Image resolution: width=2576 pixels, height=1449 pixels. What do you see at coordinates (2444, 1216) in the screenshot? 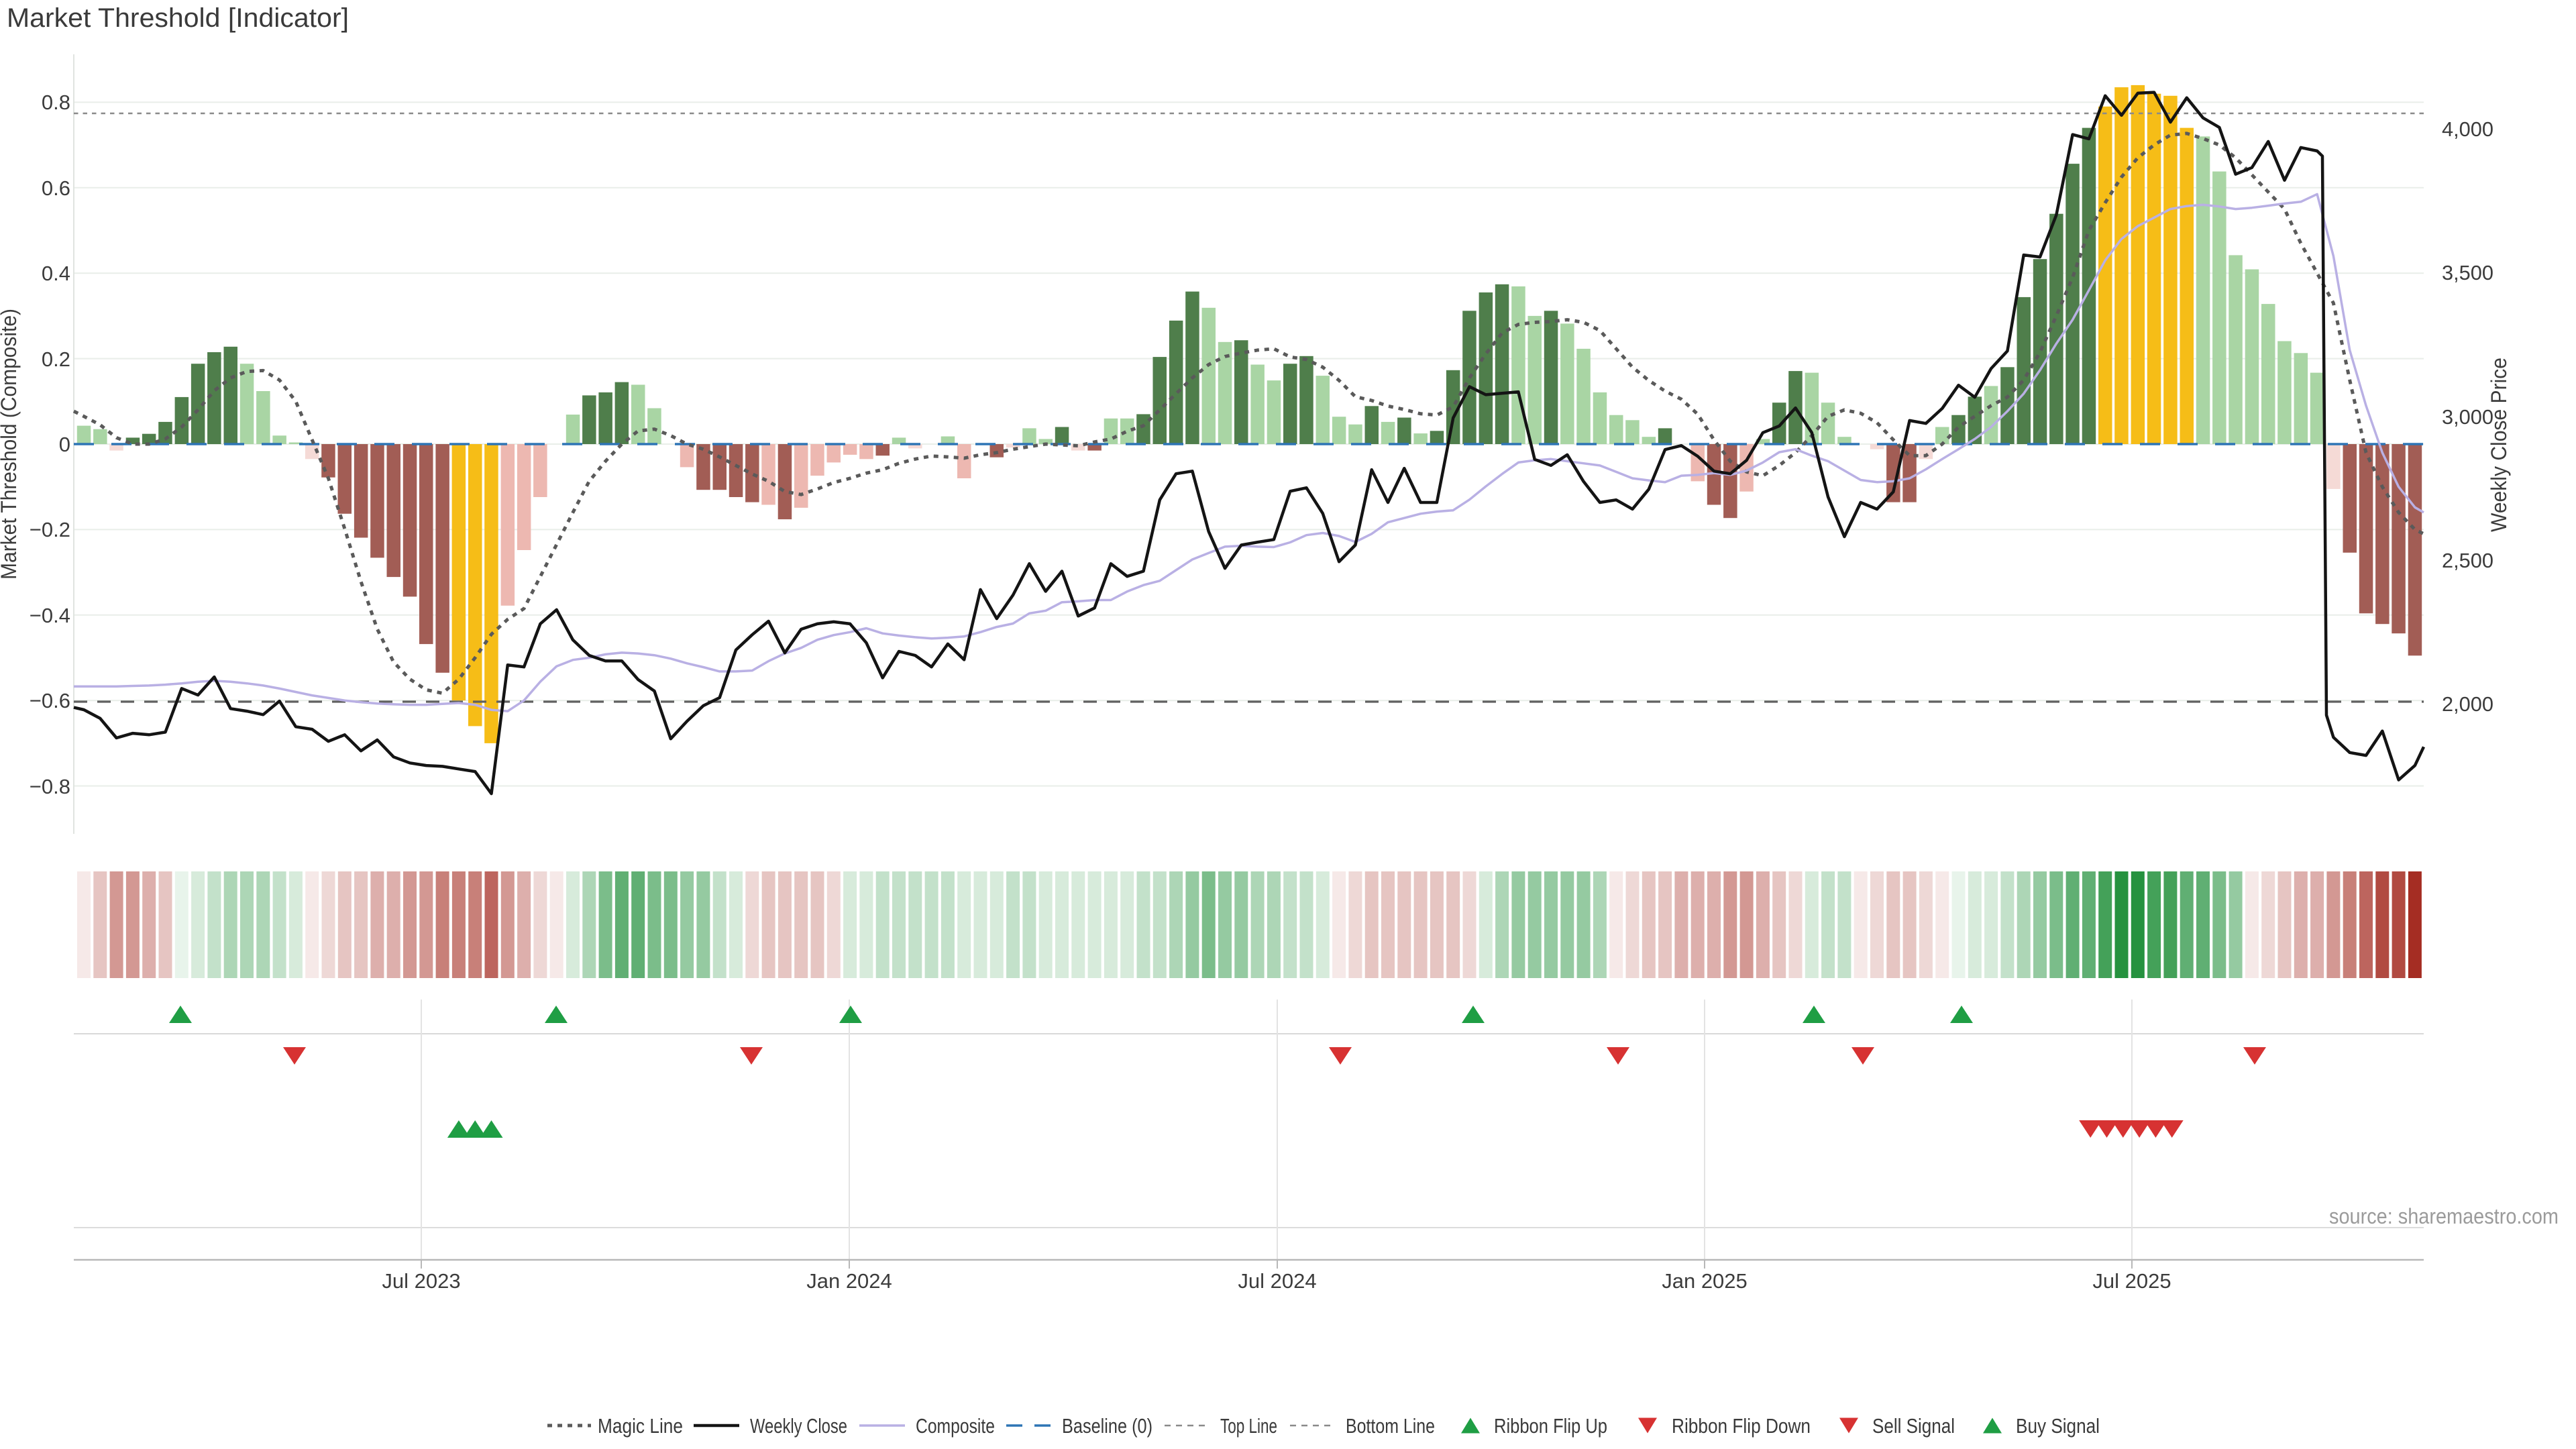
I see `svg-text: source: sharemaestro.com` at bounding box center [2444, 1216].